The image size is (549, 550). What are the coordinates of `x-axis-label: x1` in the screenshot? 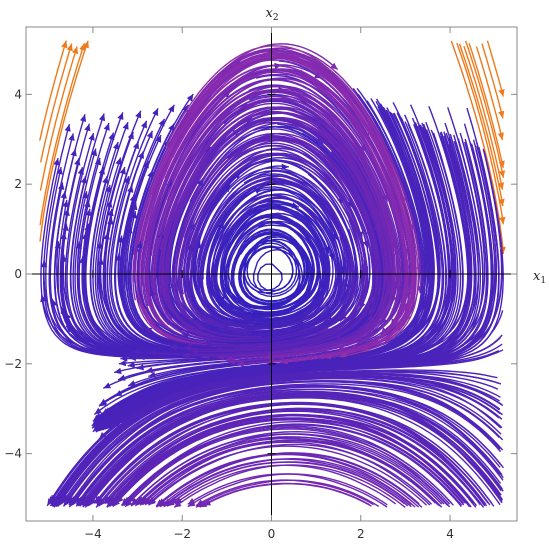 It's located at (539, 277).